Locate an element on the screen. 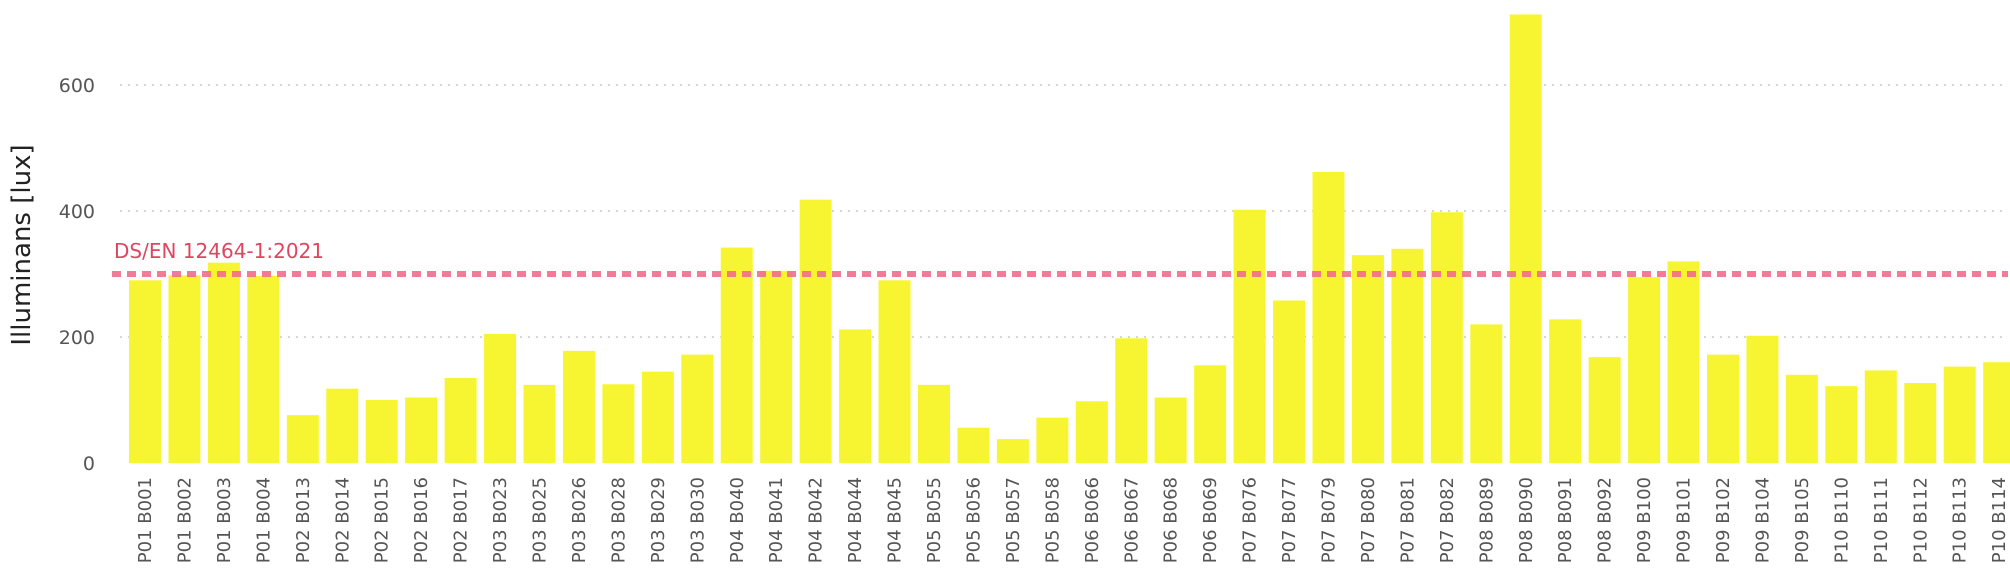 This screenshot has width=2010, height=585. x-tick-label: P09 B105 is located at coordinates (1802, 520).